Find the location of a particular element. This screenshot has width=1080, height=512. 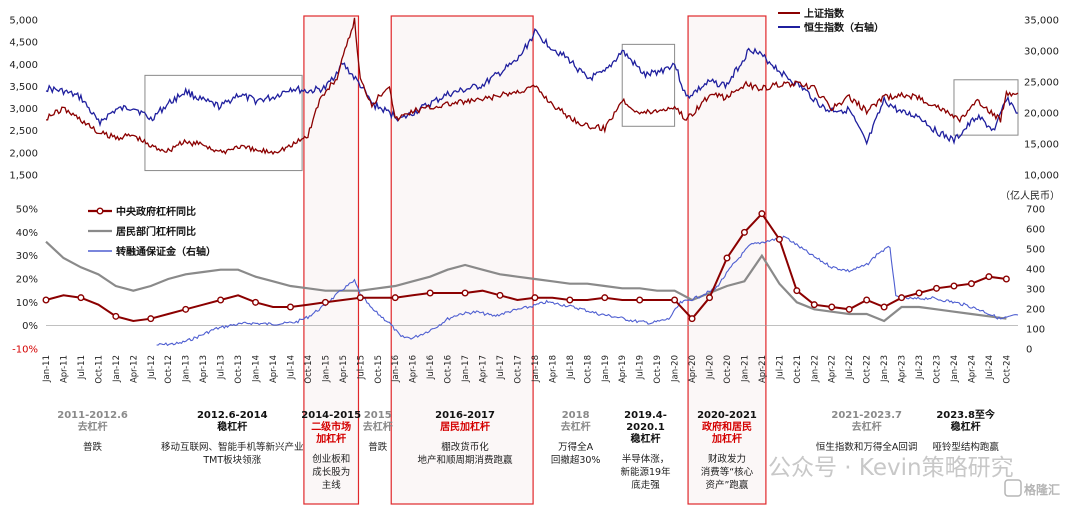

x-tick-label: Jan-24 is located at coordinates (955, 369).